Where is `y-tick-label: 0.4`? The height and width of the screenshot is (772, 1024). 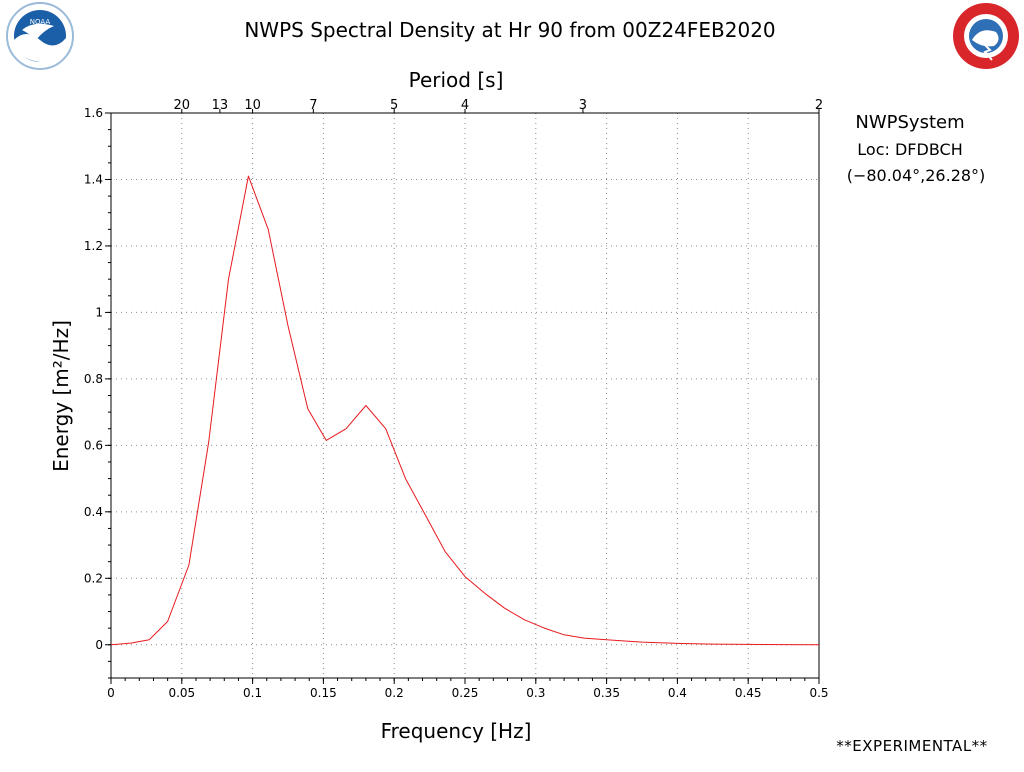
y-tick-label: 0.4 is located at coordinates (93, 512).